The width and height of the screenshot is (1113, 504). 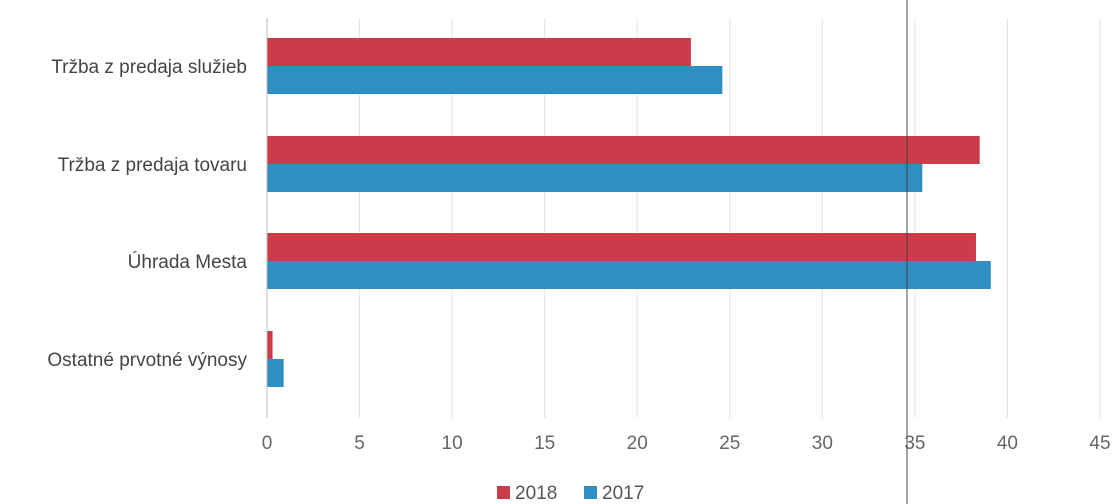 What do you see at coordinates (188, 262) in the screenshot?
I see `category-label-2: Úhrada Mesta` at bounding box center [188, 262].